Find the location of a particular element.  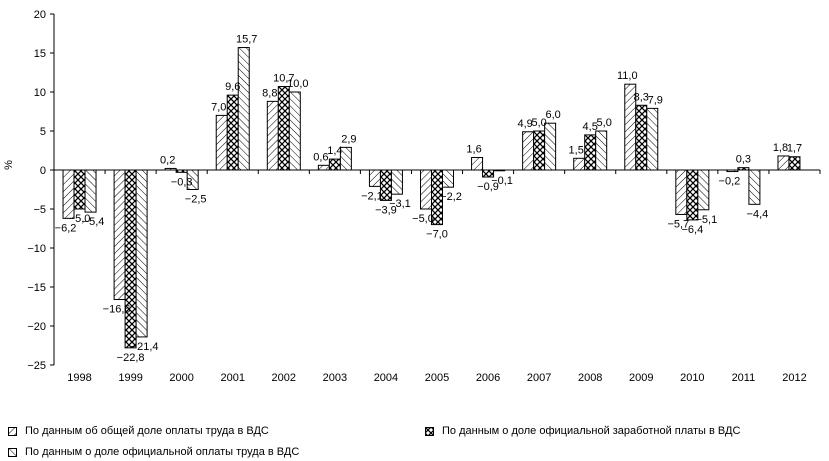

x-tick-label: 2005 is located at coordinates (437, 378).